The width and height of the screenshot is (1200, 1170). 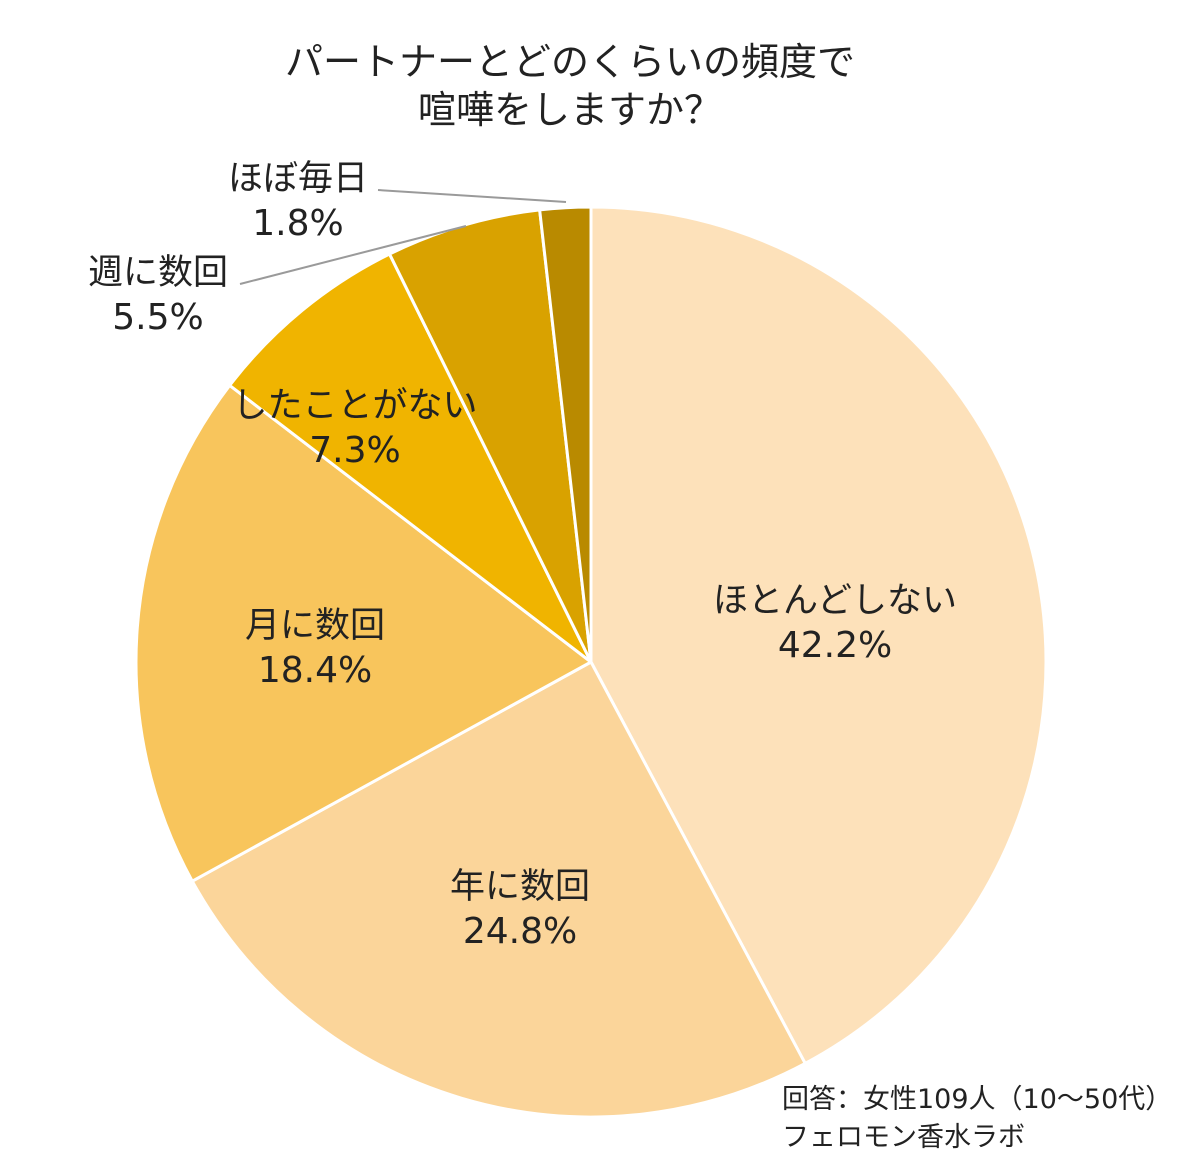 I want to click on slice-value-label-1: 42.2%, so click(x=835, y=645).